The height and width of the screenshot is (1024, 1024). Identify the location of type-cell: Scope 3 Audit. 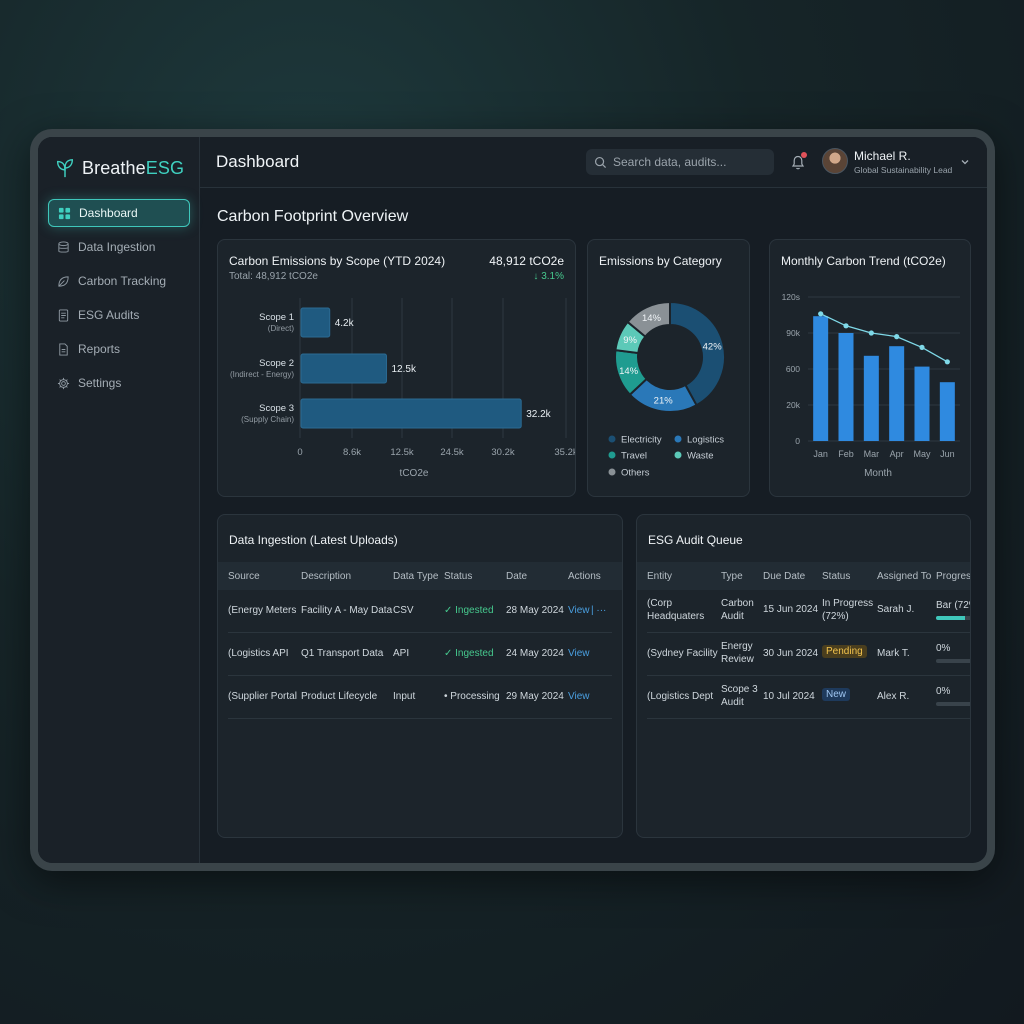
(739, 696).